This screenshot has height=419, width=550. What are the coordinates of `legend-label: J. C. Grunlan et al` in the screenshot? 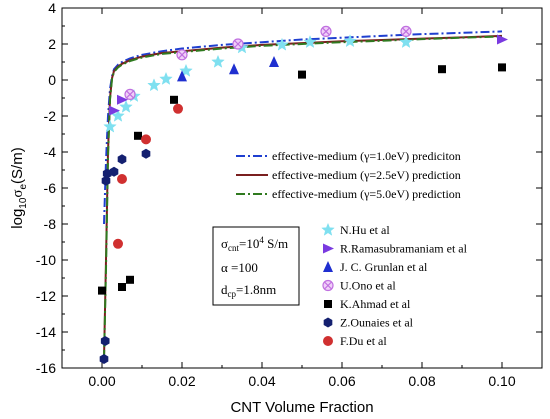 It's located at (384, 267).